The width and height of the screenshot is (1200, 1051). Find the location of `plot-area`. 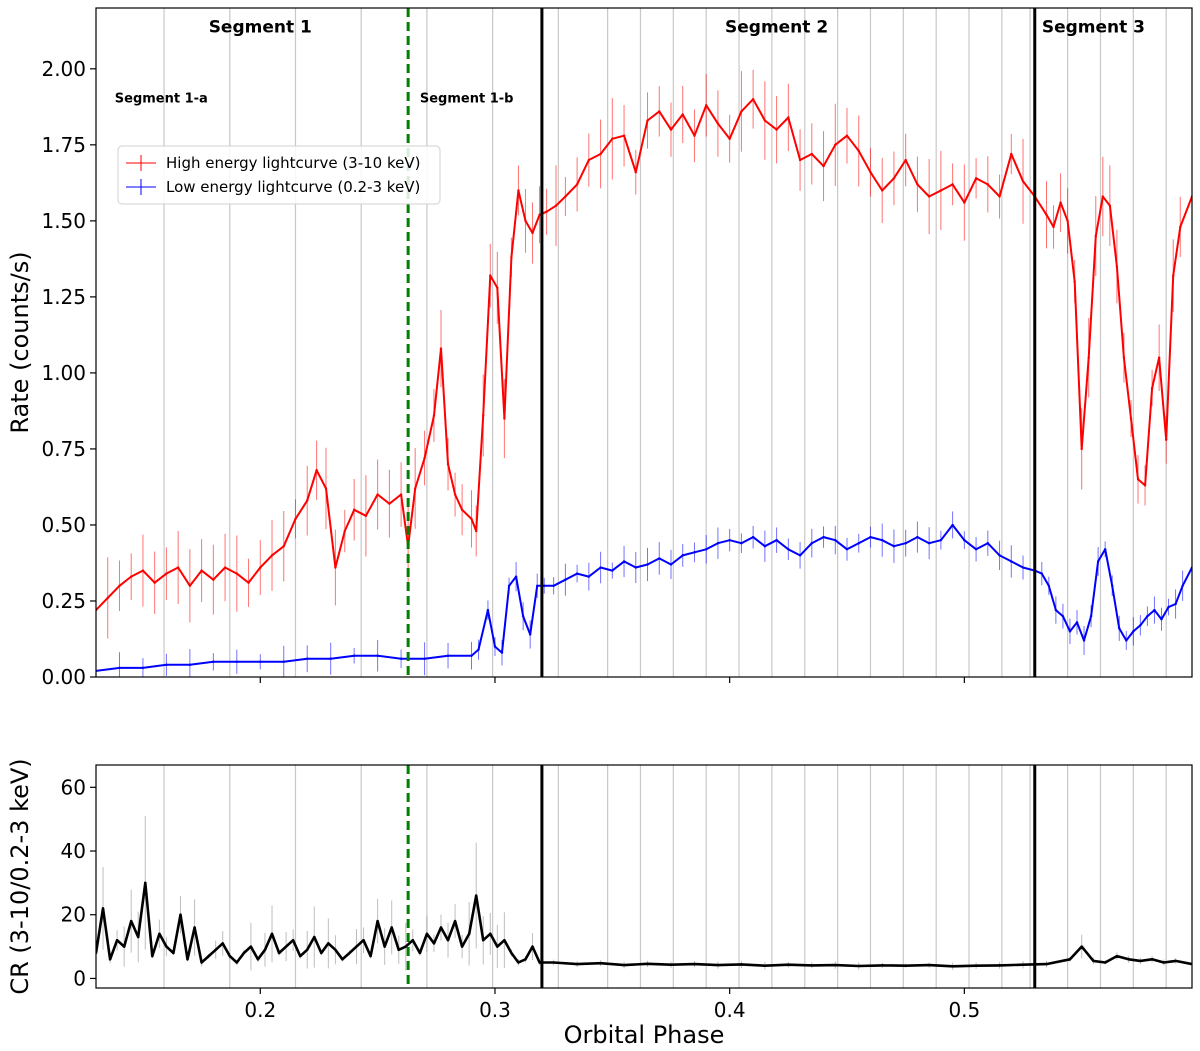

plot-area is located at coordinates (644, 893).